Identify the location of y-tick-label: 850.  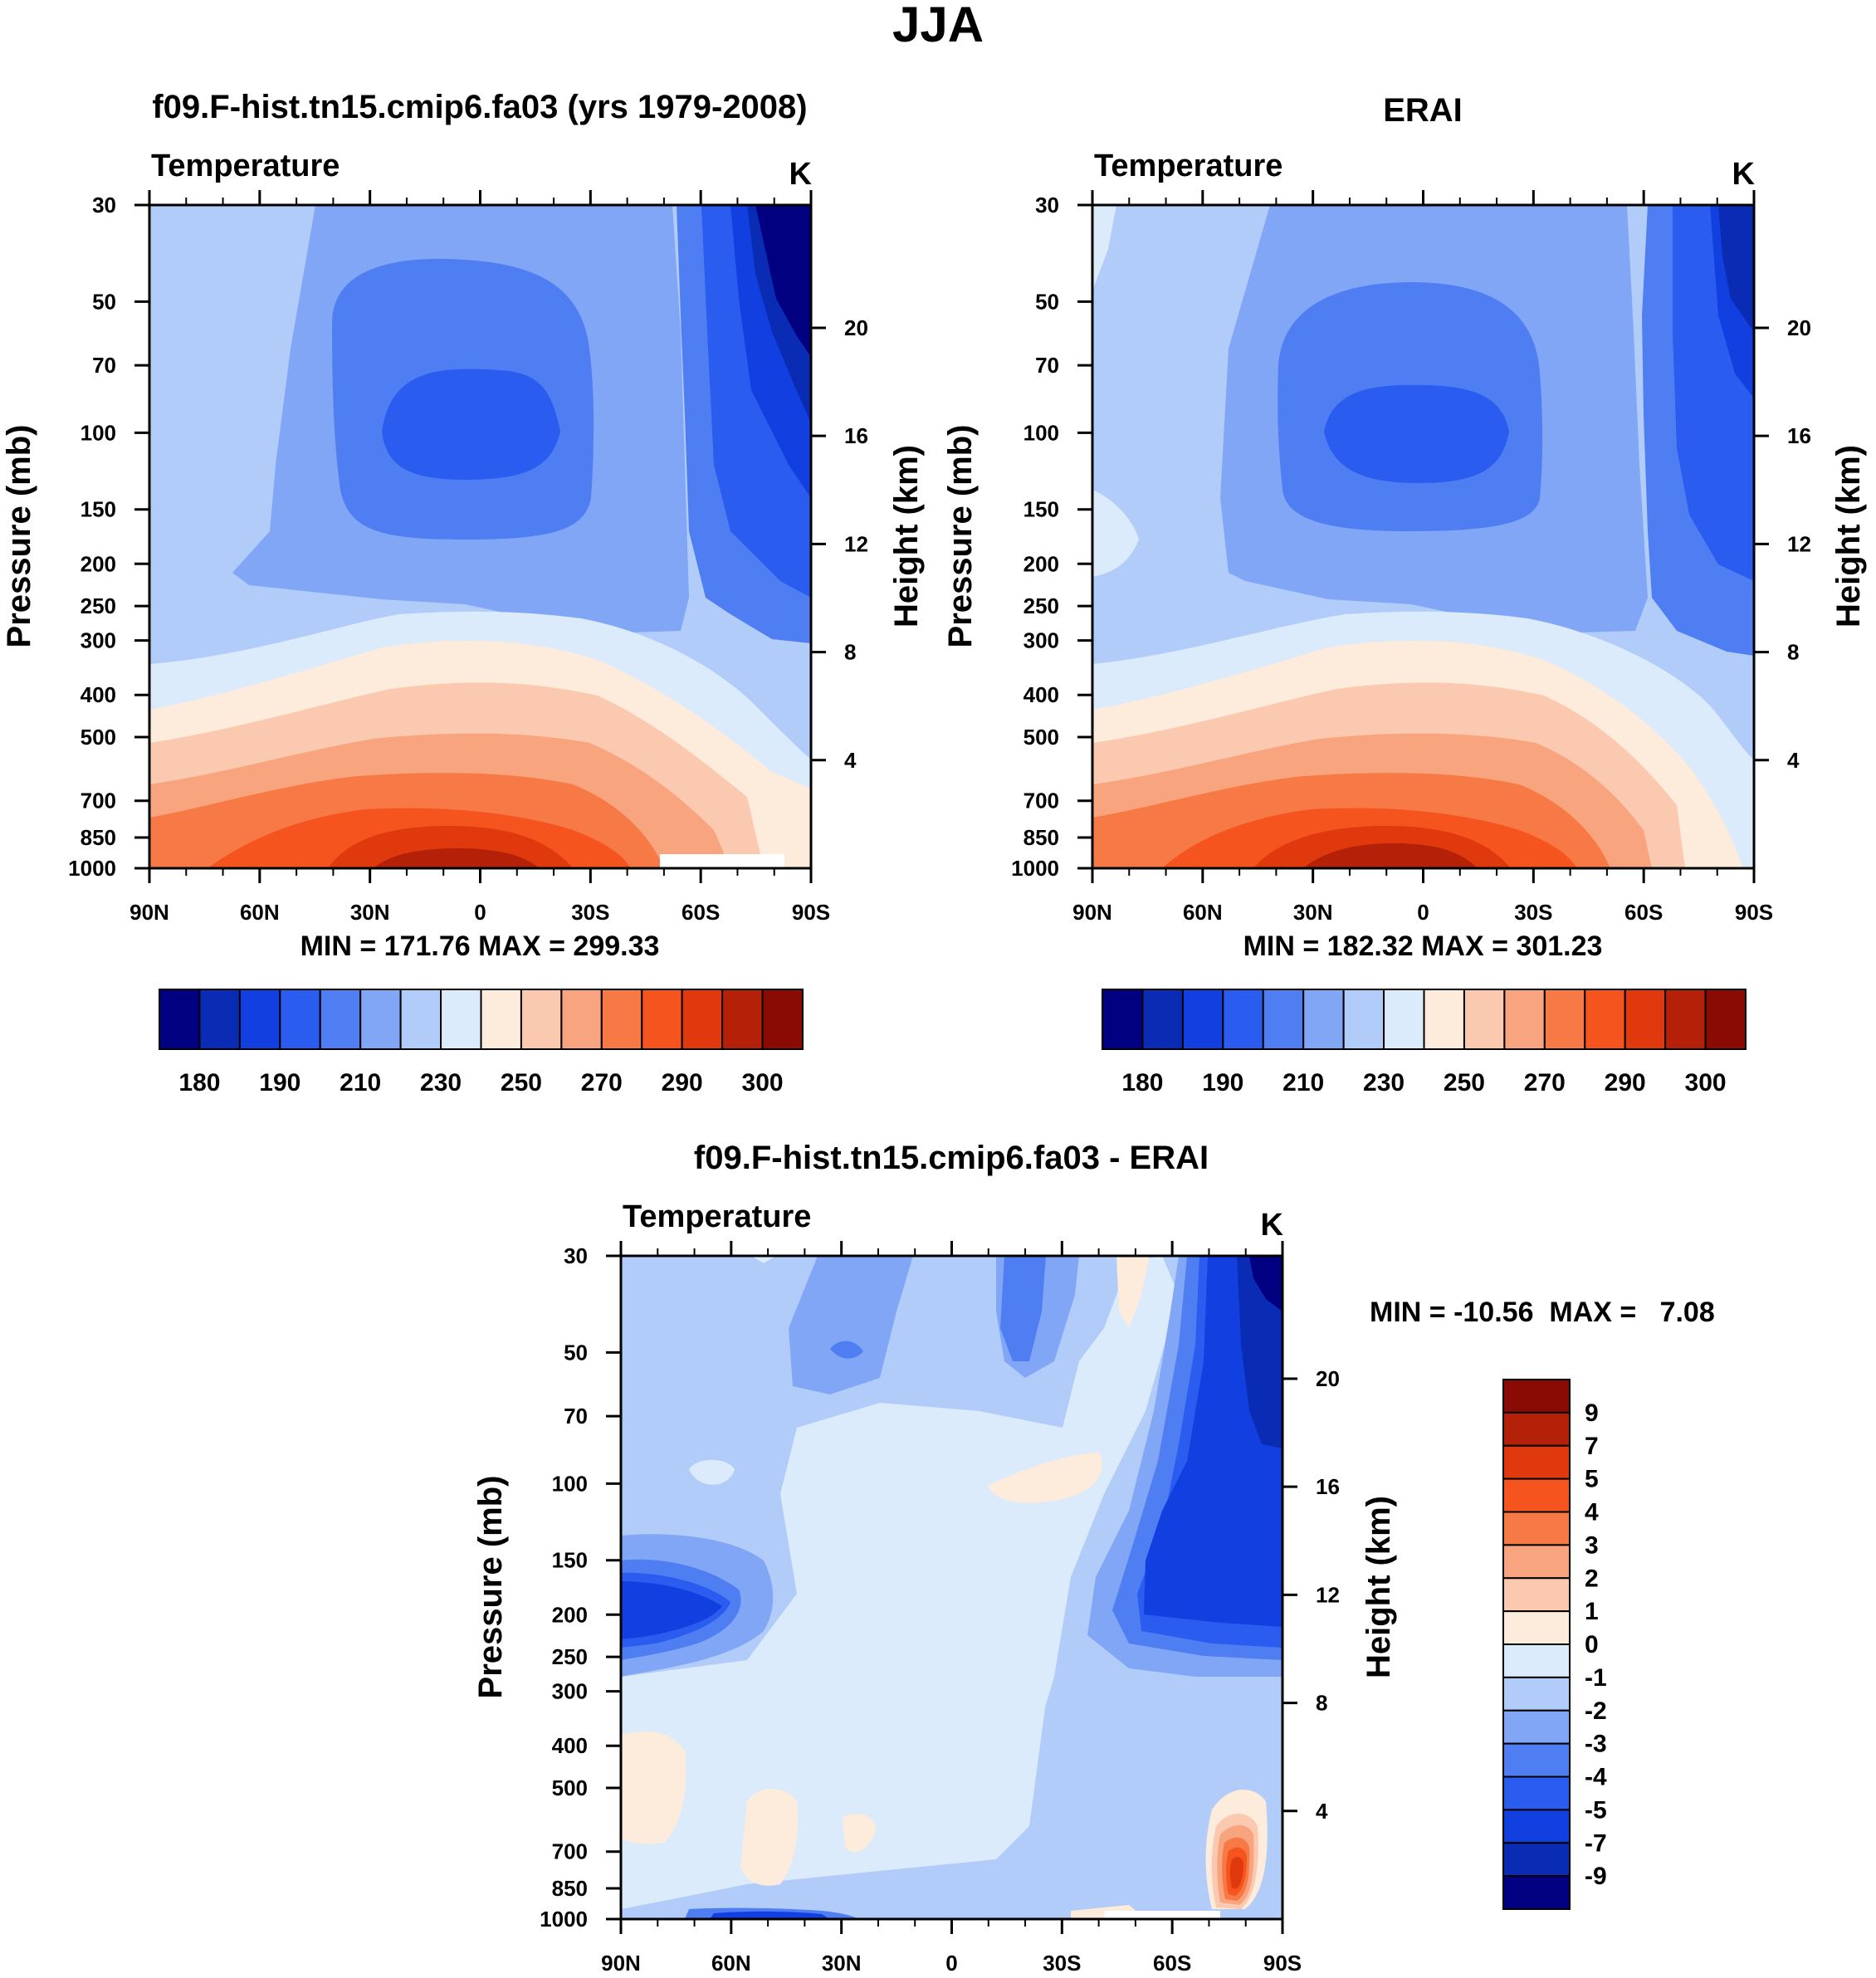
(570, 1888).